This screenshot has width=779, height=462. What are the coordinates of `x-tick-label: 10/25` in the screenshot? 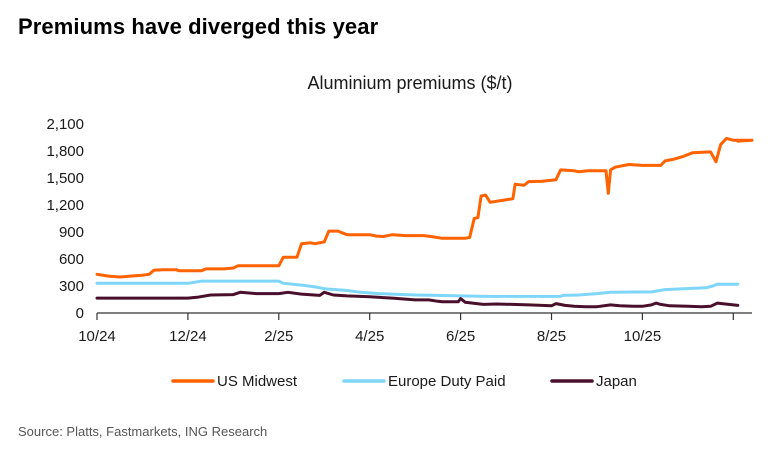 It's located at (643, 336).